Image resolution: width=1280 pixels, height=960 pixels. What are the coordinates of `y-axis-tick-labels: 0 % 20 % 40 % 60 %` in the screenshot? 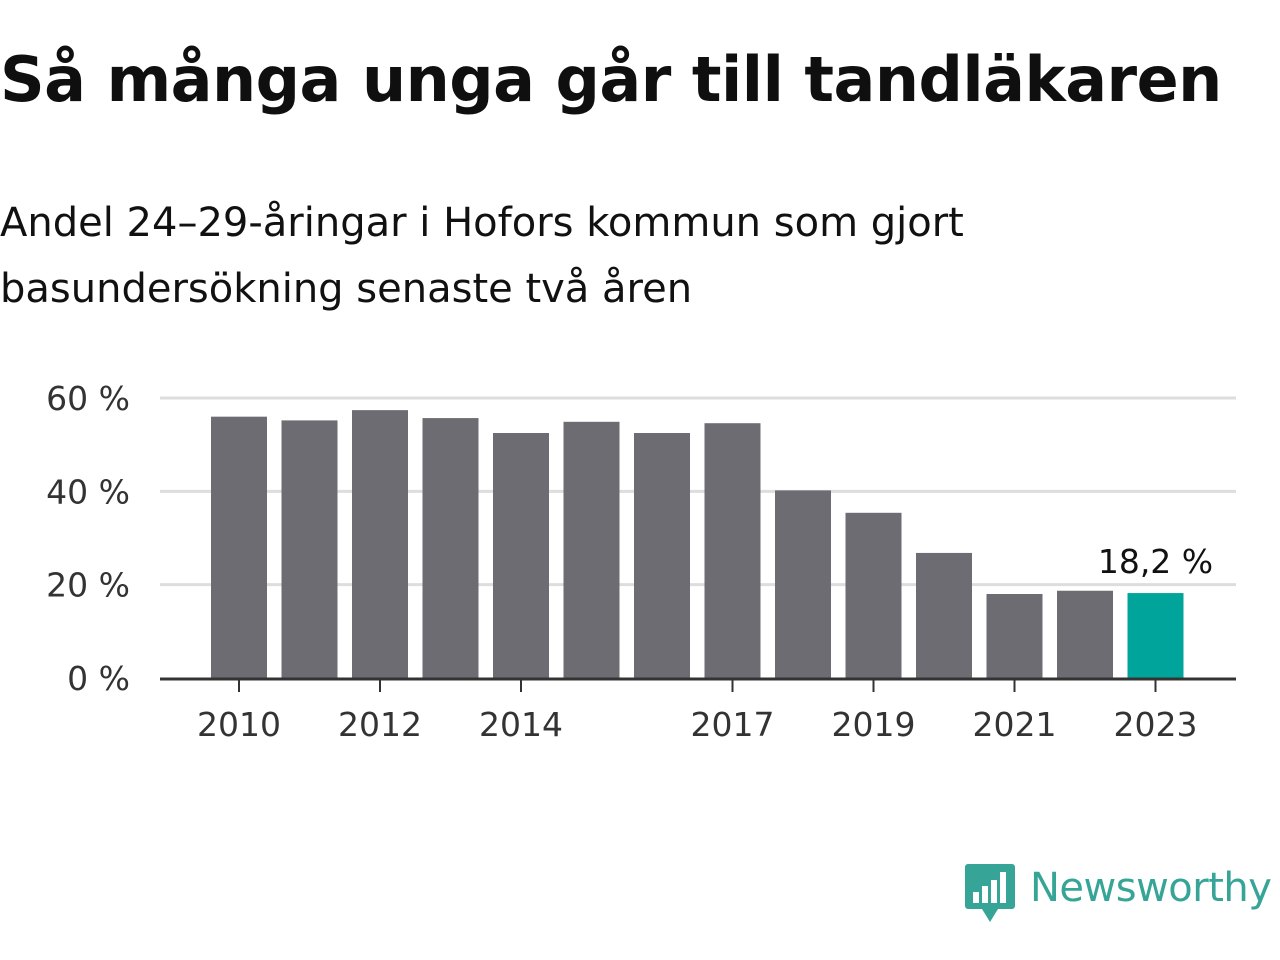 It's located at (88, 538).